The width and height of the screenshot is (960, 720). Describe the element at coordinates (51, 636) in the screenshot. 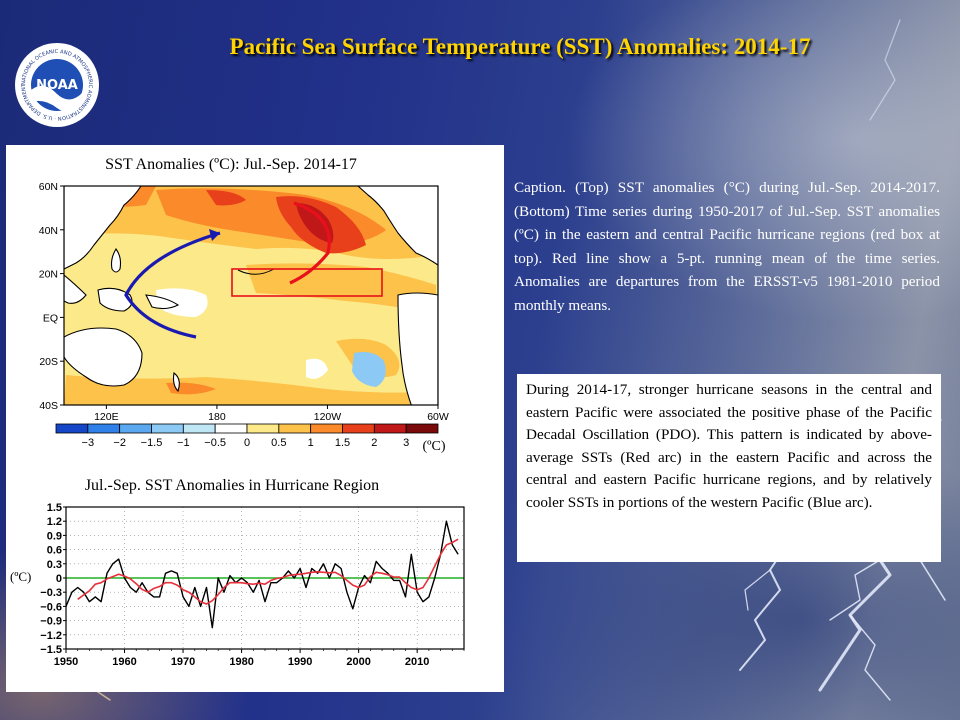

I see `ts-y-label: −1.2` at that location.